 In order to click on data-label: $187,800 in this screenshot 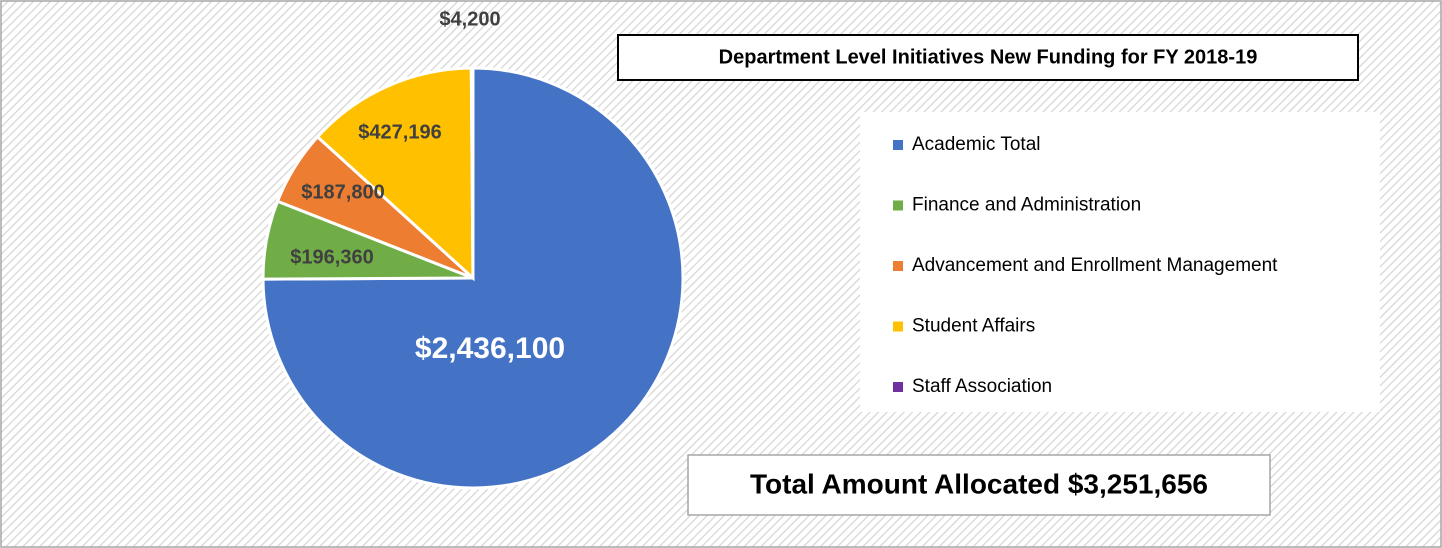, I will do `click(342, 192)`.